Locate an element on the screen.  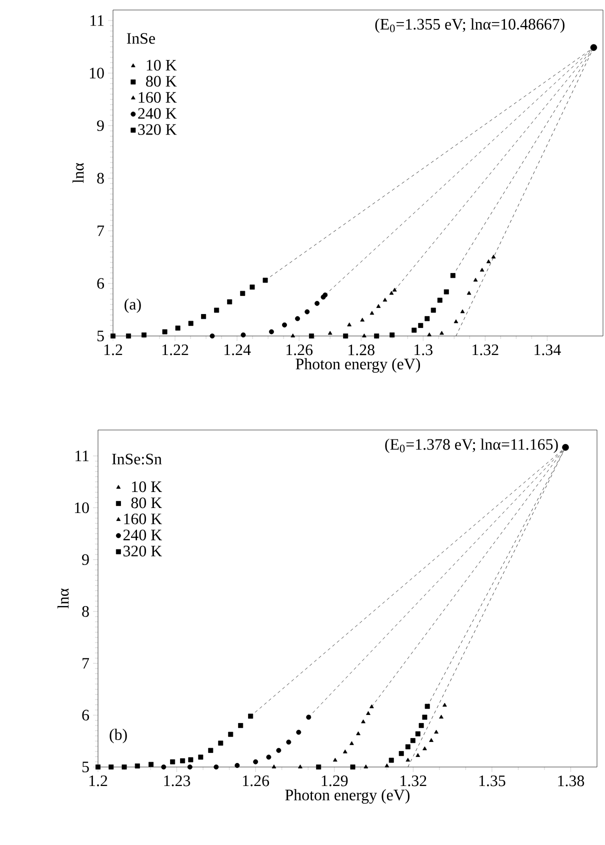
x-tick-label: 1.22 is located at coordinates (175, 350).